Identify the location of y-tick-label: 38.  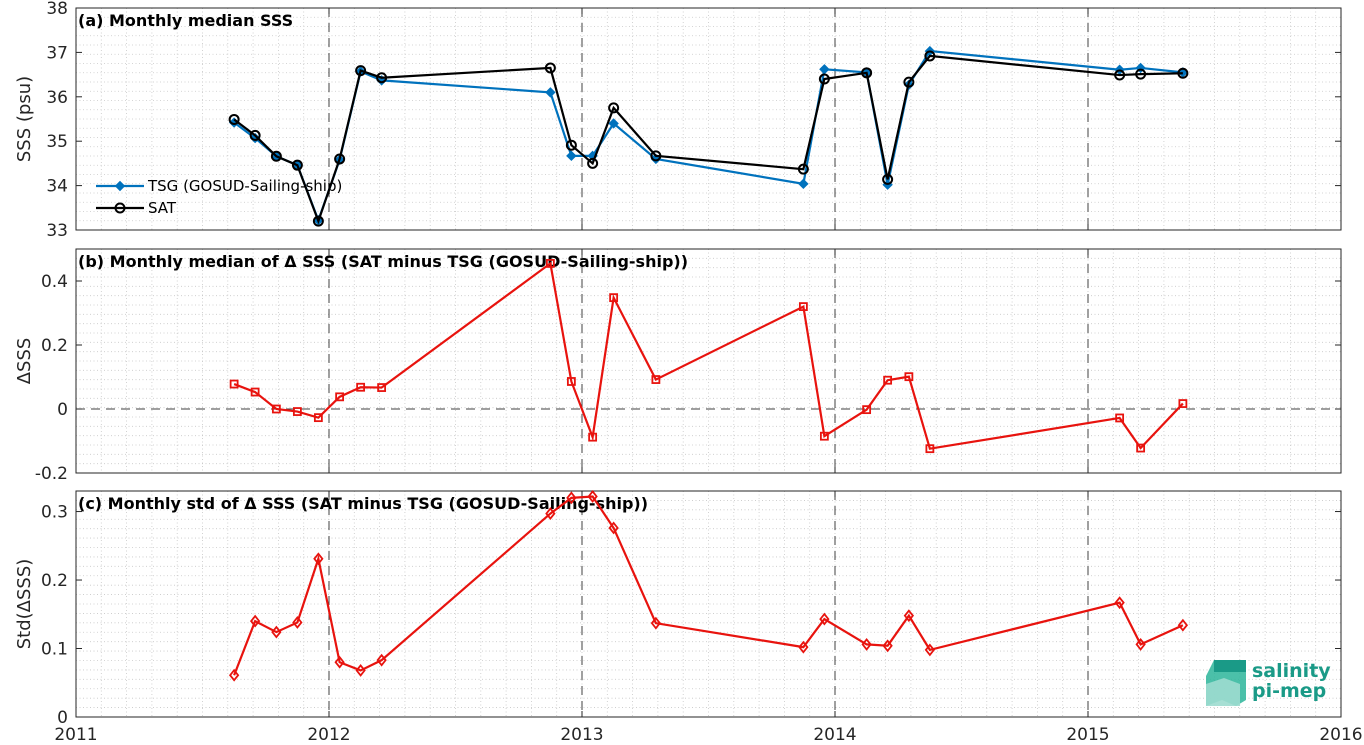
(57, 9).